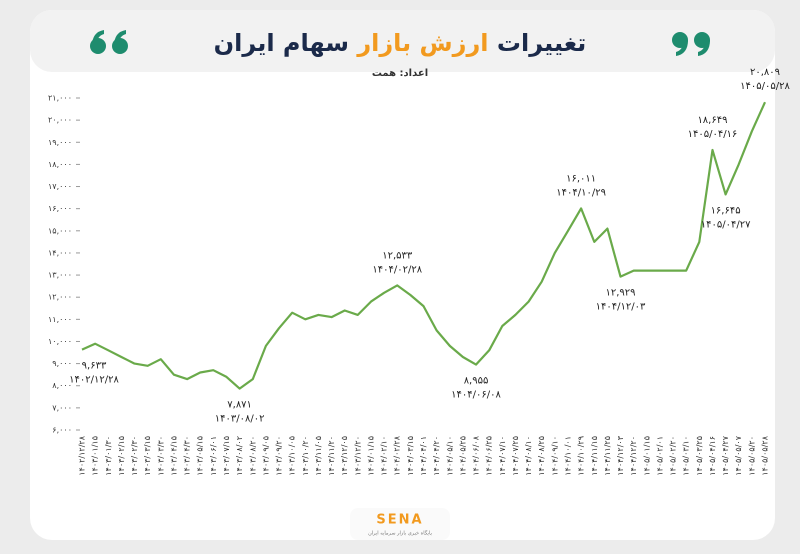 Image resolution: width=800 pixels, height=554 pixels. Describe the element at coordinates (226, 456) in the screenshot. I see `x-tick-label: ۱۴۰۳/۰۷/۱۵` at that location.